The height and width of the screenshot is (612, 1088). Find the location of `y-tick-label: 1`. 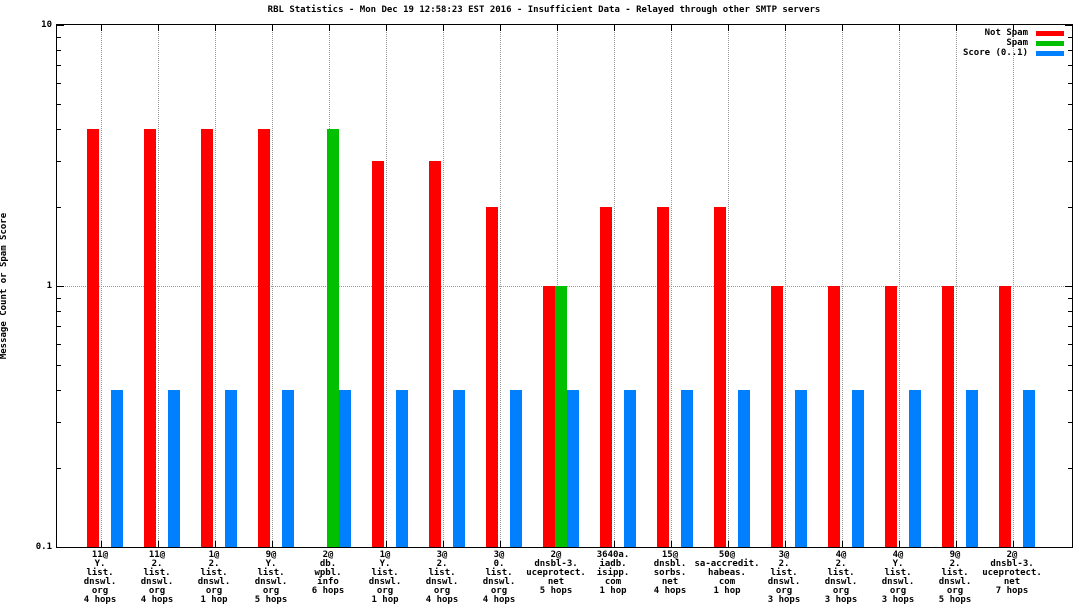

y-tick-label: 1 is located at coordinates (49, 286).